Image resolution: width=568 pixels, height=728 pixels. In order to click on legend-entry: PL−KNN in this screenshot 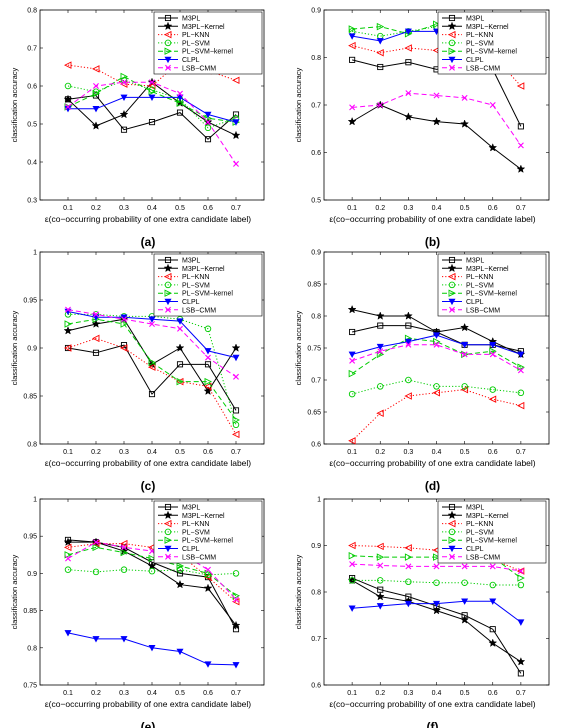, I will do `click(479, 524)`.